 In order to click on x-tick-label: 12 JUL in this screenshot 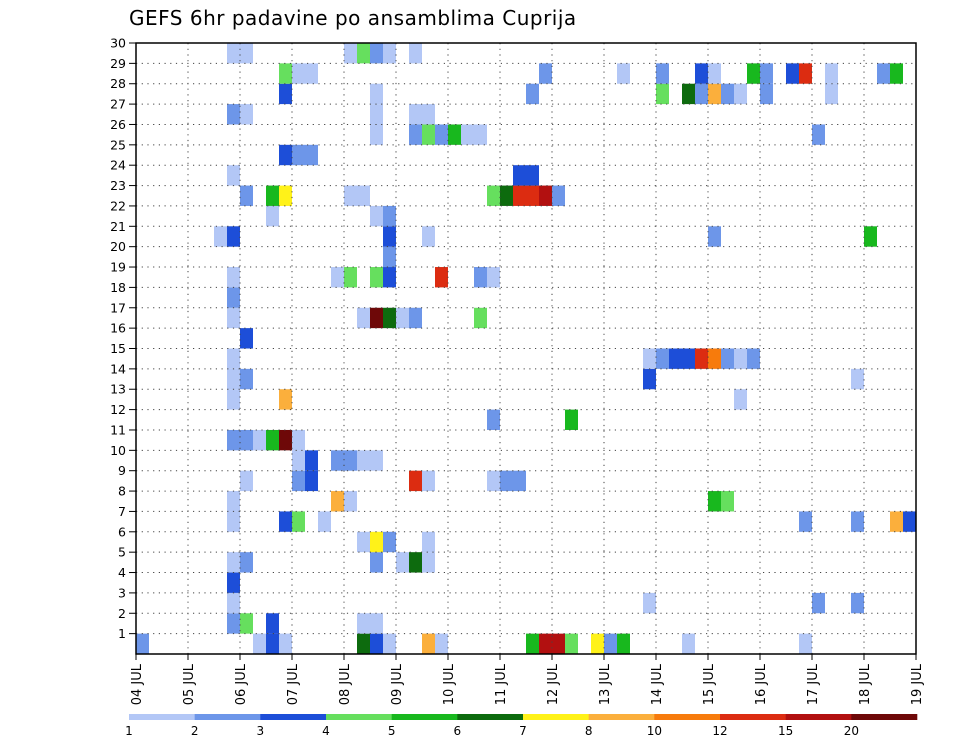, I will do `click(553, 684)`.